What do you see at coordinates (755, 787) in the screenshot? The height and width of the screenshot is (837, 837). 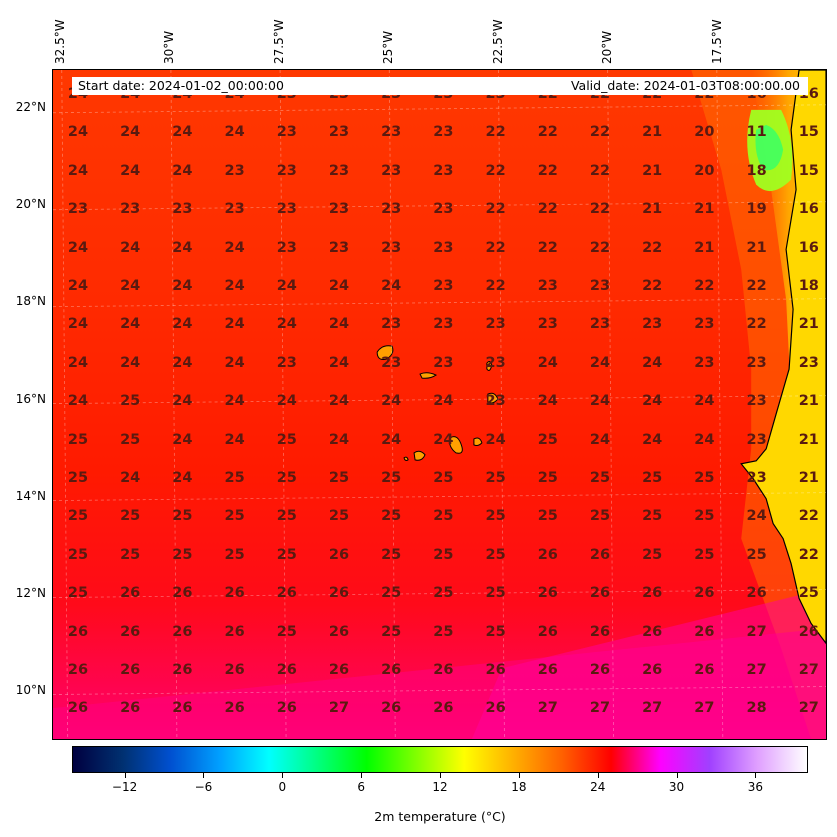 I see `colorbar-tick-label: 36` at bounding box center [755, 787].